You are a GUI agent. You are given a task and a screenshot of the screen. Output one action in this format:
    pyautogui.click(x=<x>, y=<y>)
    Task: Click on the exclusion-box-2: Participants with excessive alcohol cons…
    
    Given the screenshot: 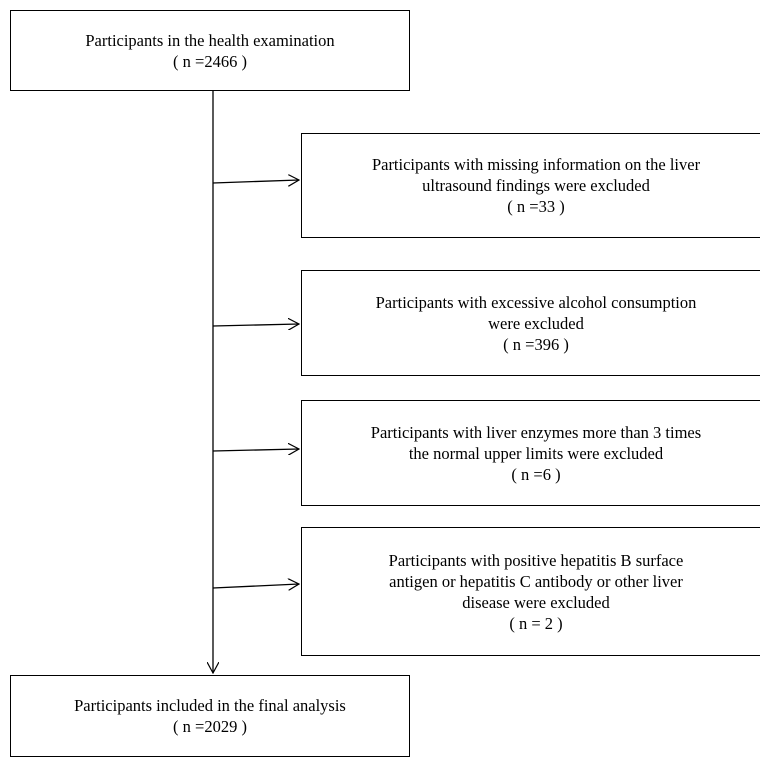 What is the action you would take?
    pyautogui.click(x=530, y=323)
    